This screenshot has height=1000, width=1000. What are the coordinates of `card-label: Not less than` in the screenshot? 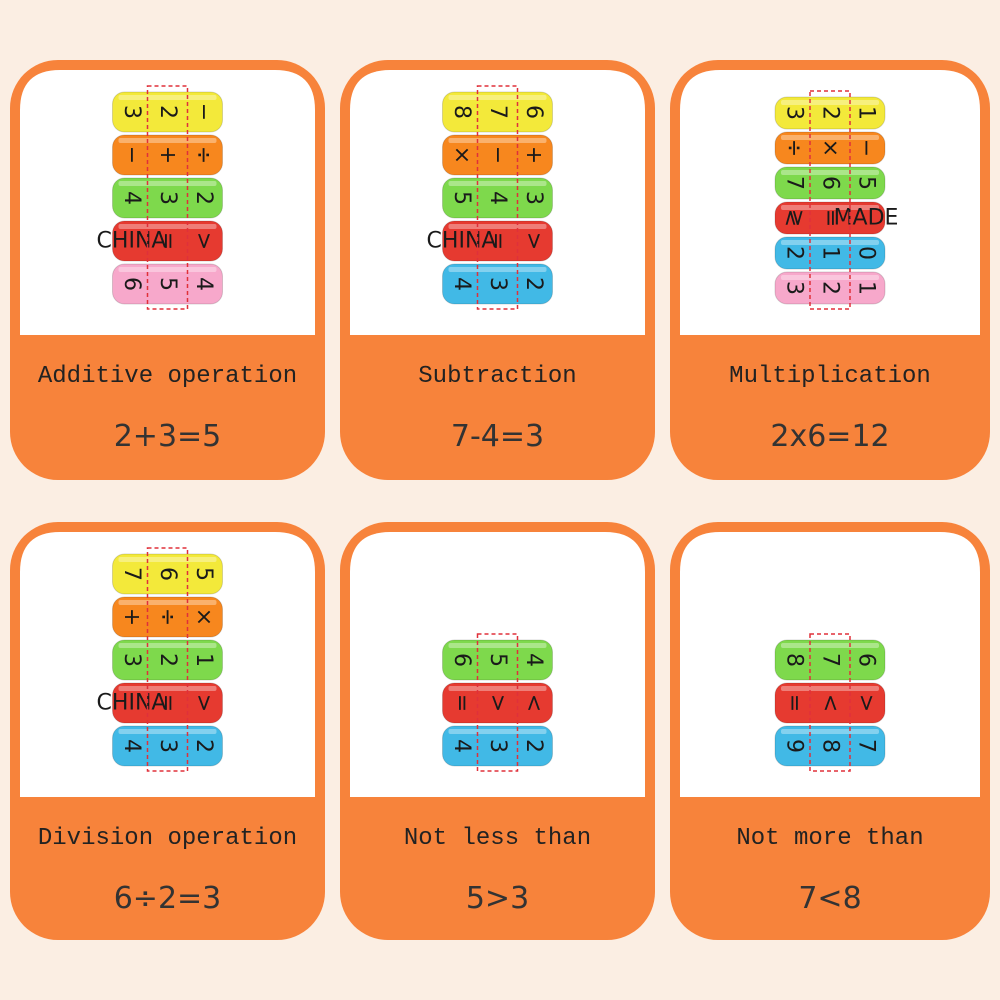 It's located at (497, 838).